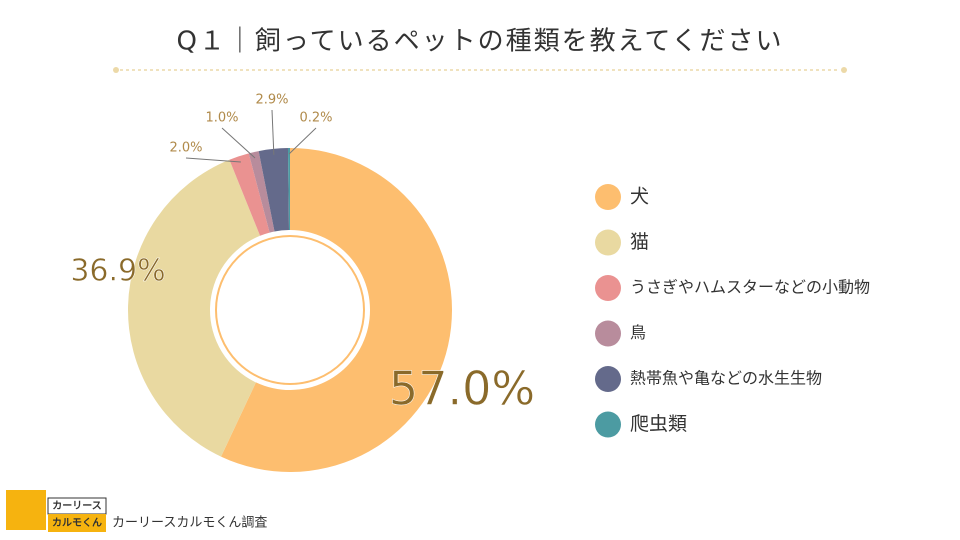 This screenshot has width=960, height=540. Describe the element at coordinates (315, 118) in the screenshot. I see `value-label: 0.2%` at that location.